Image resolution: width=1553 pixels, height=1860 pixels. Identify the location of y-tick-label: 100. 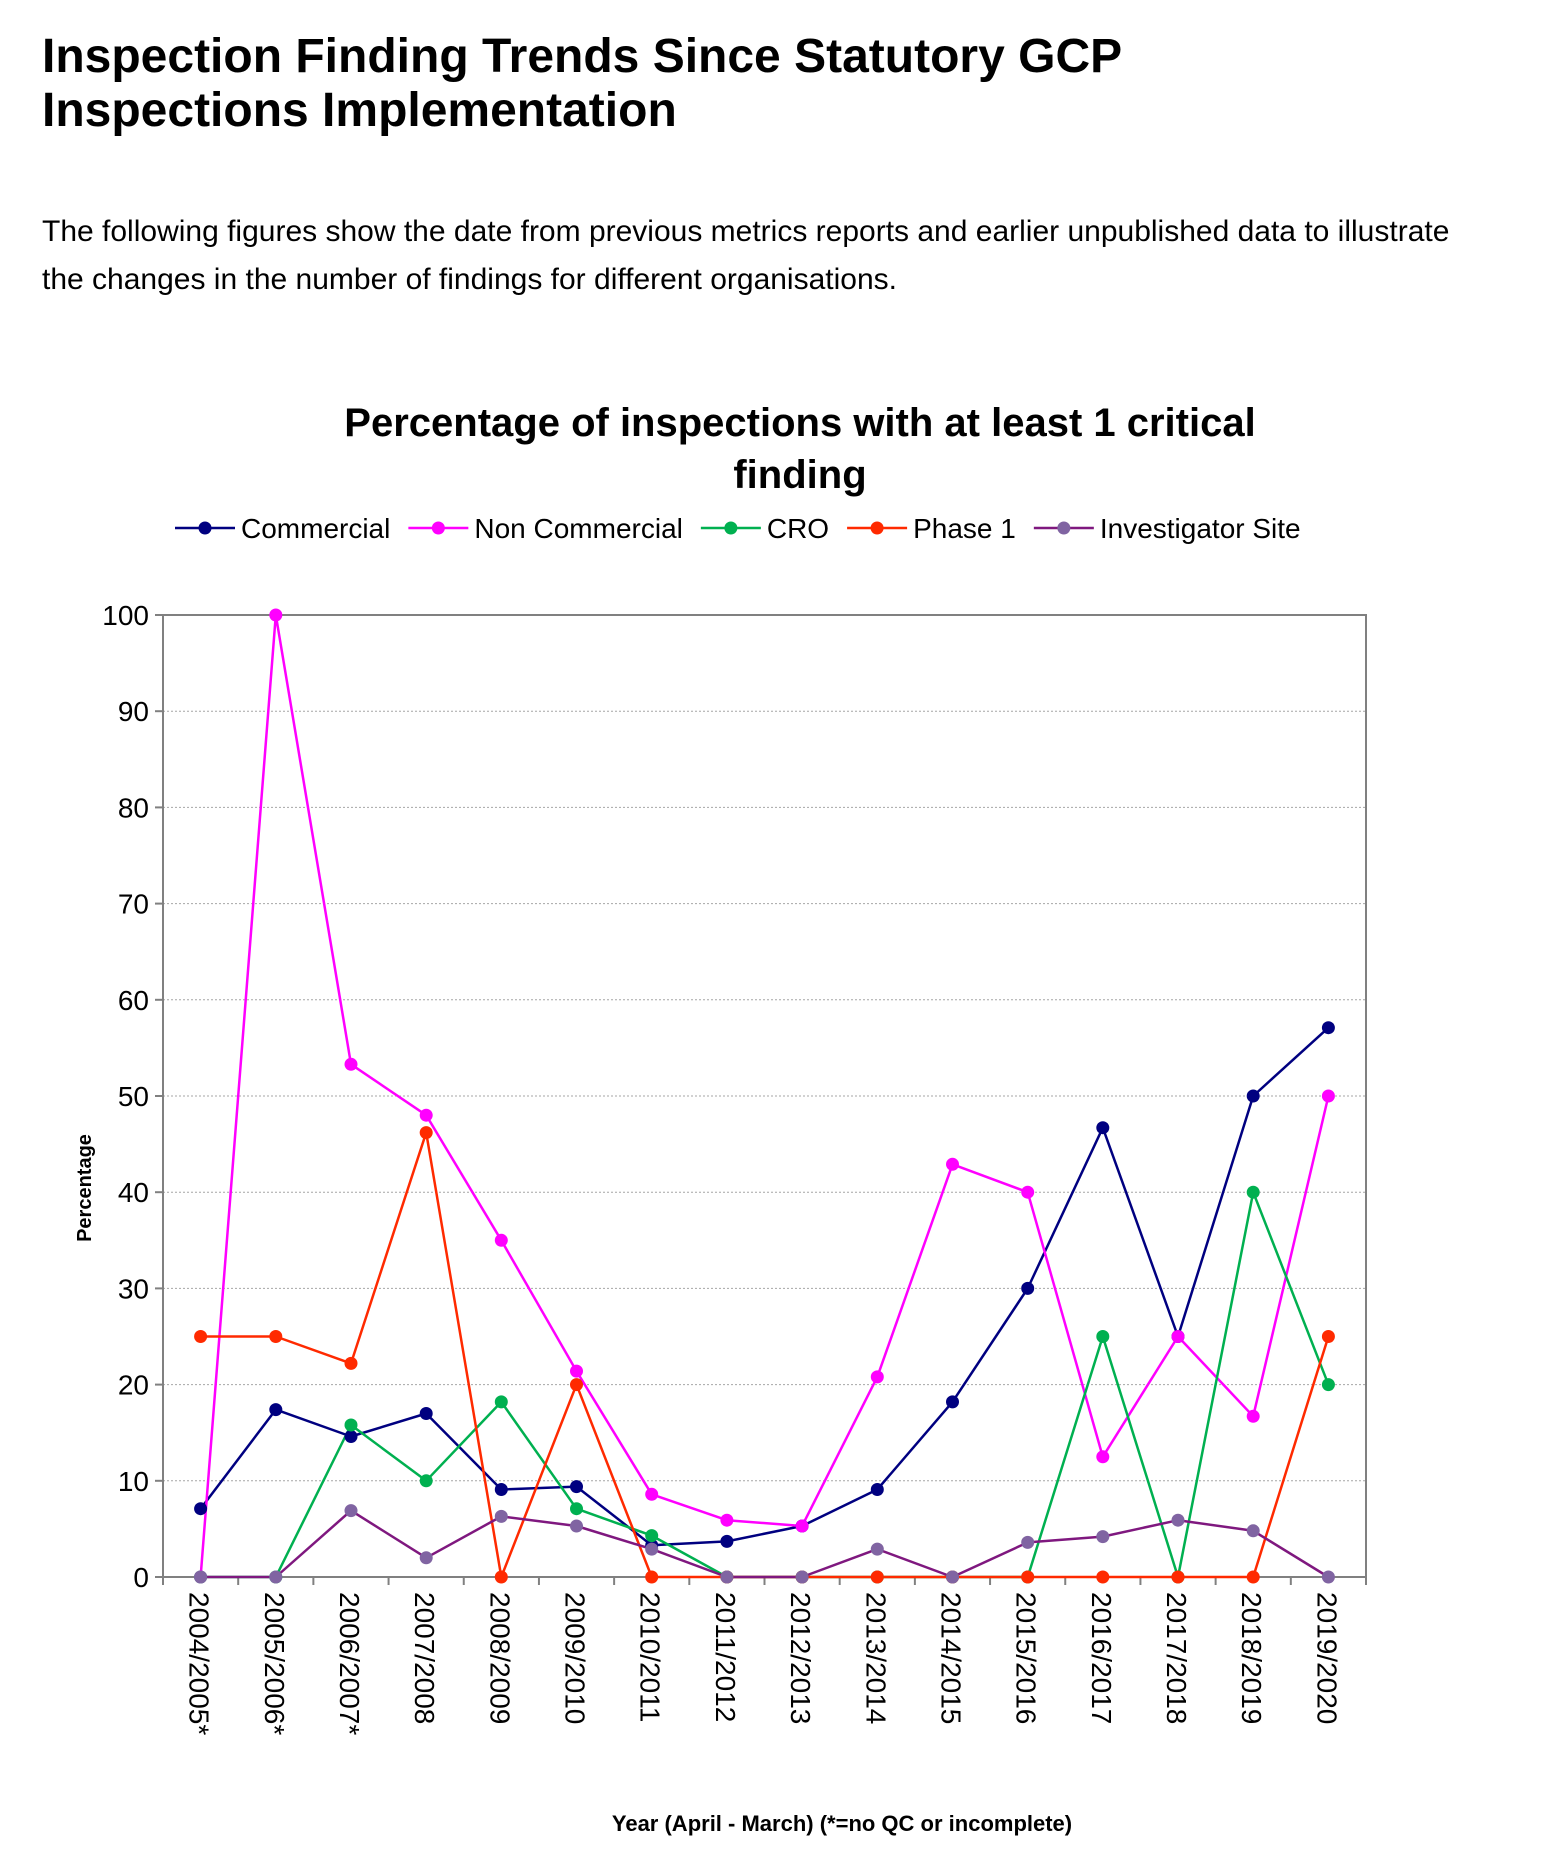
(125, 615).